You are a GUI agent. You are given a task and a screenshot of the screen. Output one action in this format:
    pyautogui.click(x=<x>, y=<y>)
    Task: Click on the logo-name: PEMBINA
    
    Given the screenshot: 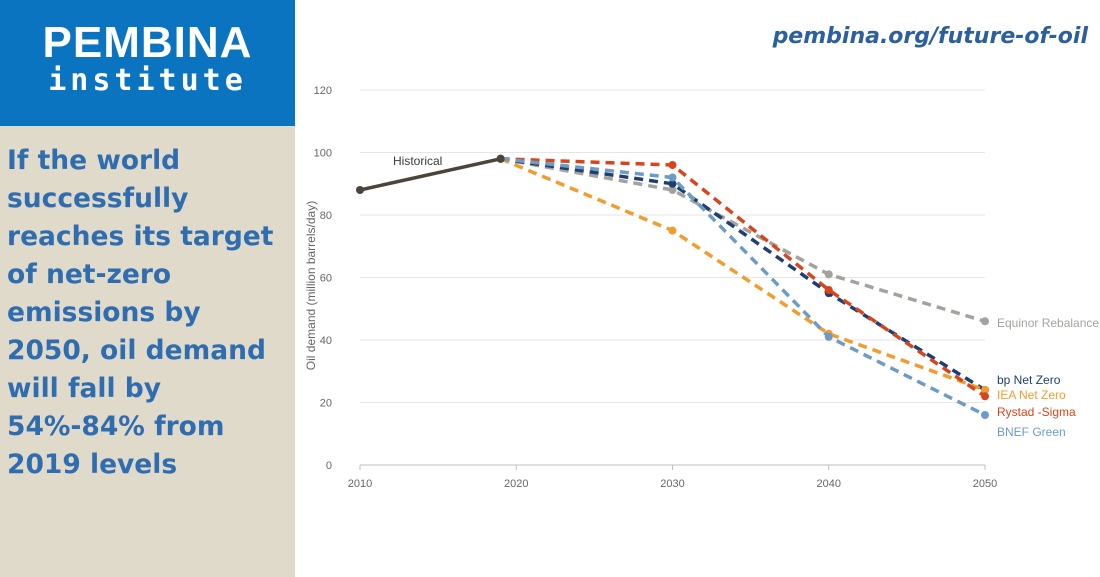 What is the action you would take?
    pyautogui.click(x=147, y=42)
    